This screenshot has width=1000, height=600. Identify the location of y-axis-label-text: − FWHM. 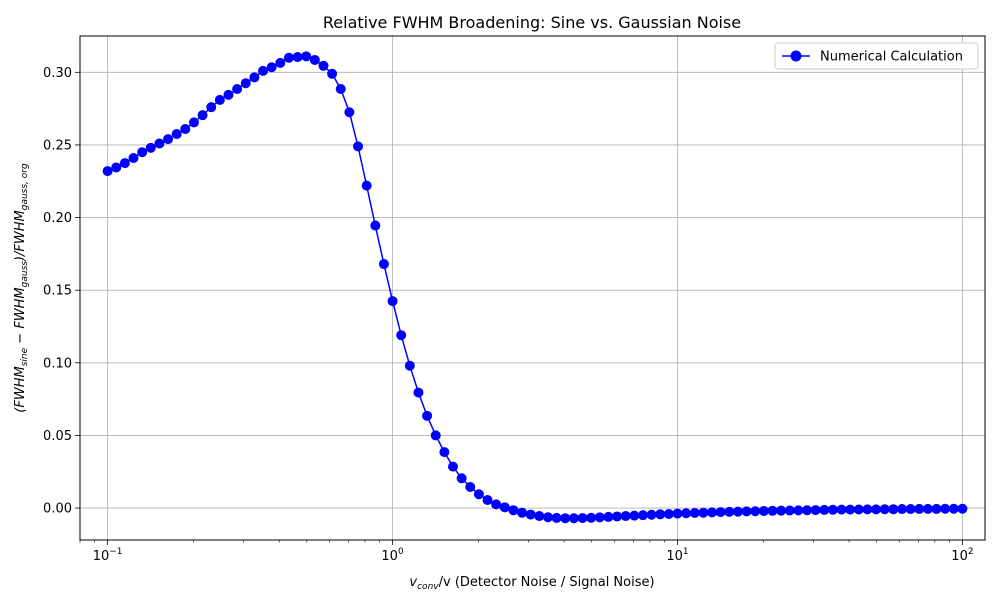
(20, 317).